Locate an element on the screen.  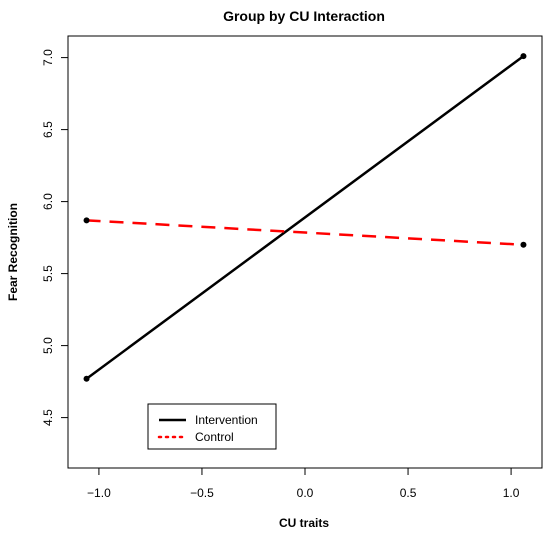
y-tick-label: 6.0 is located at coordinates (48, 201).